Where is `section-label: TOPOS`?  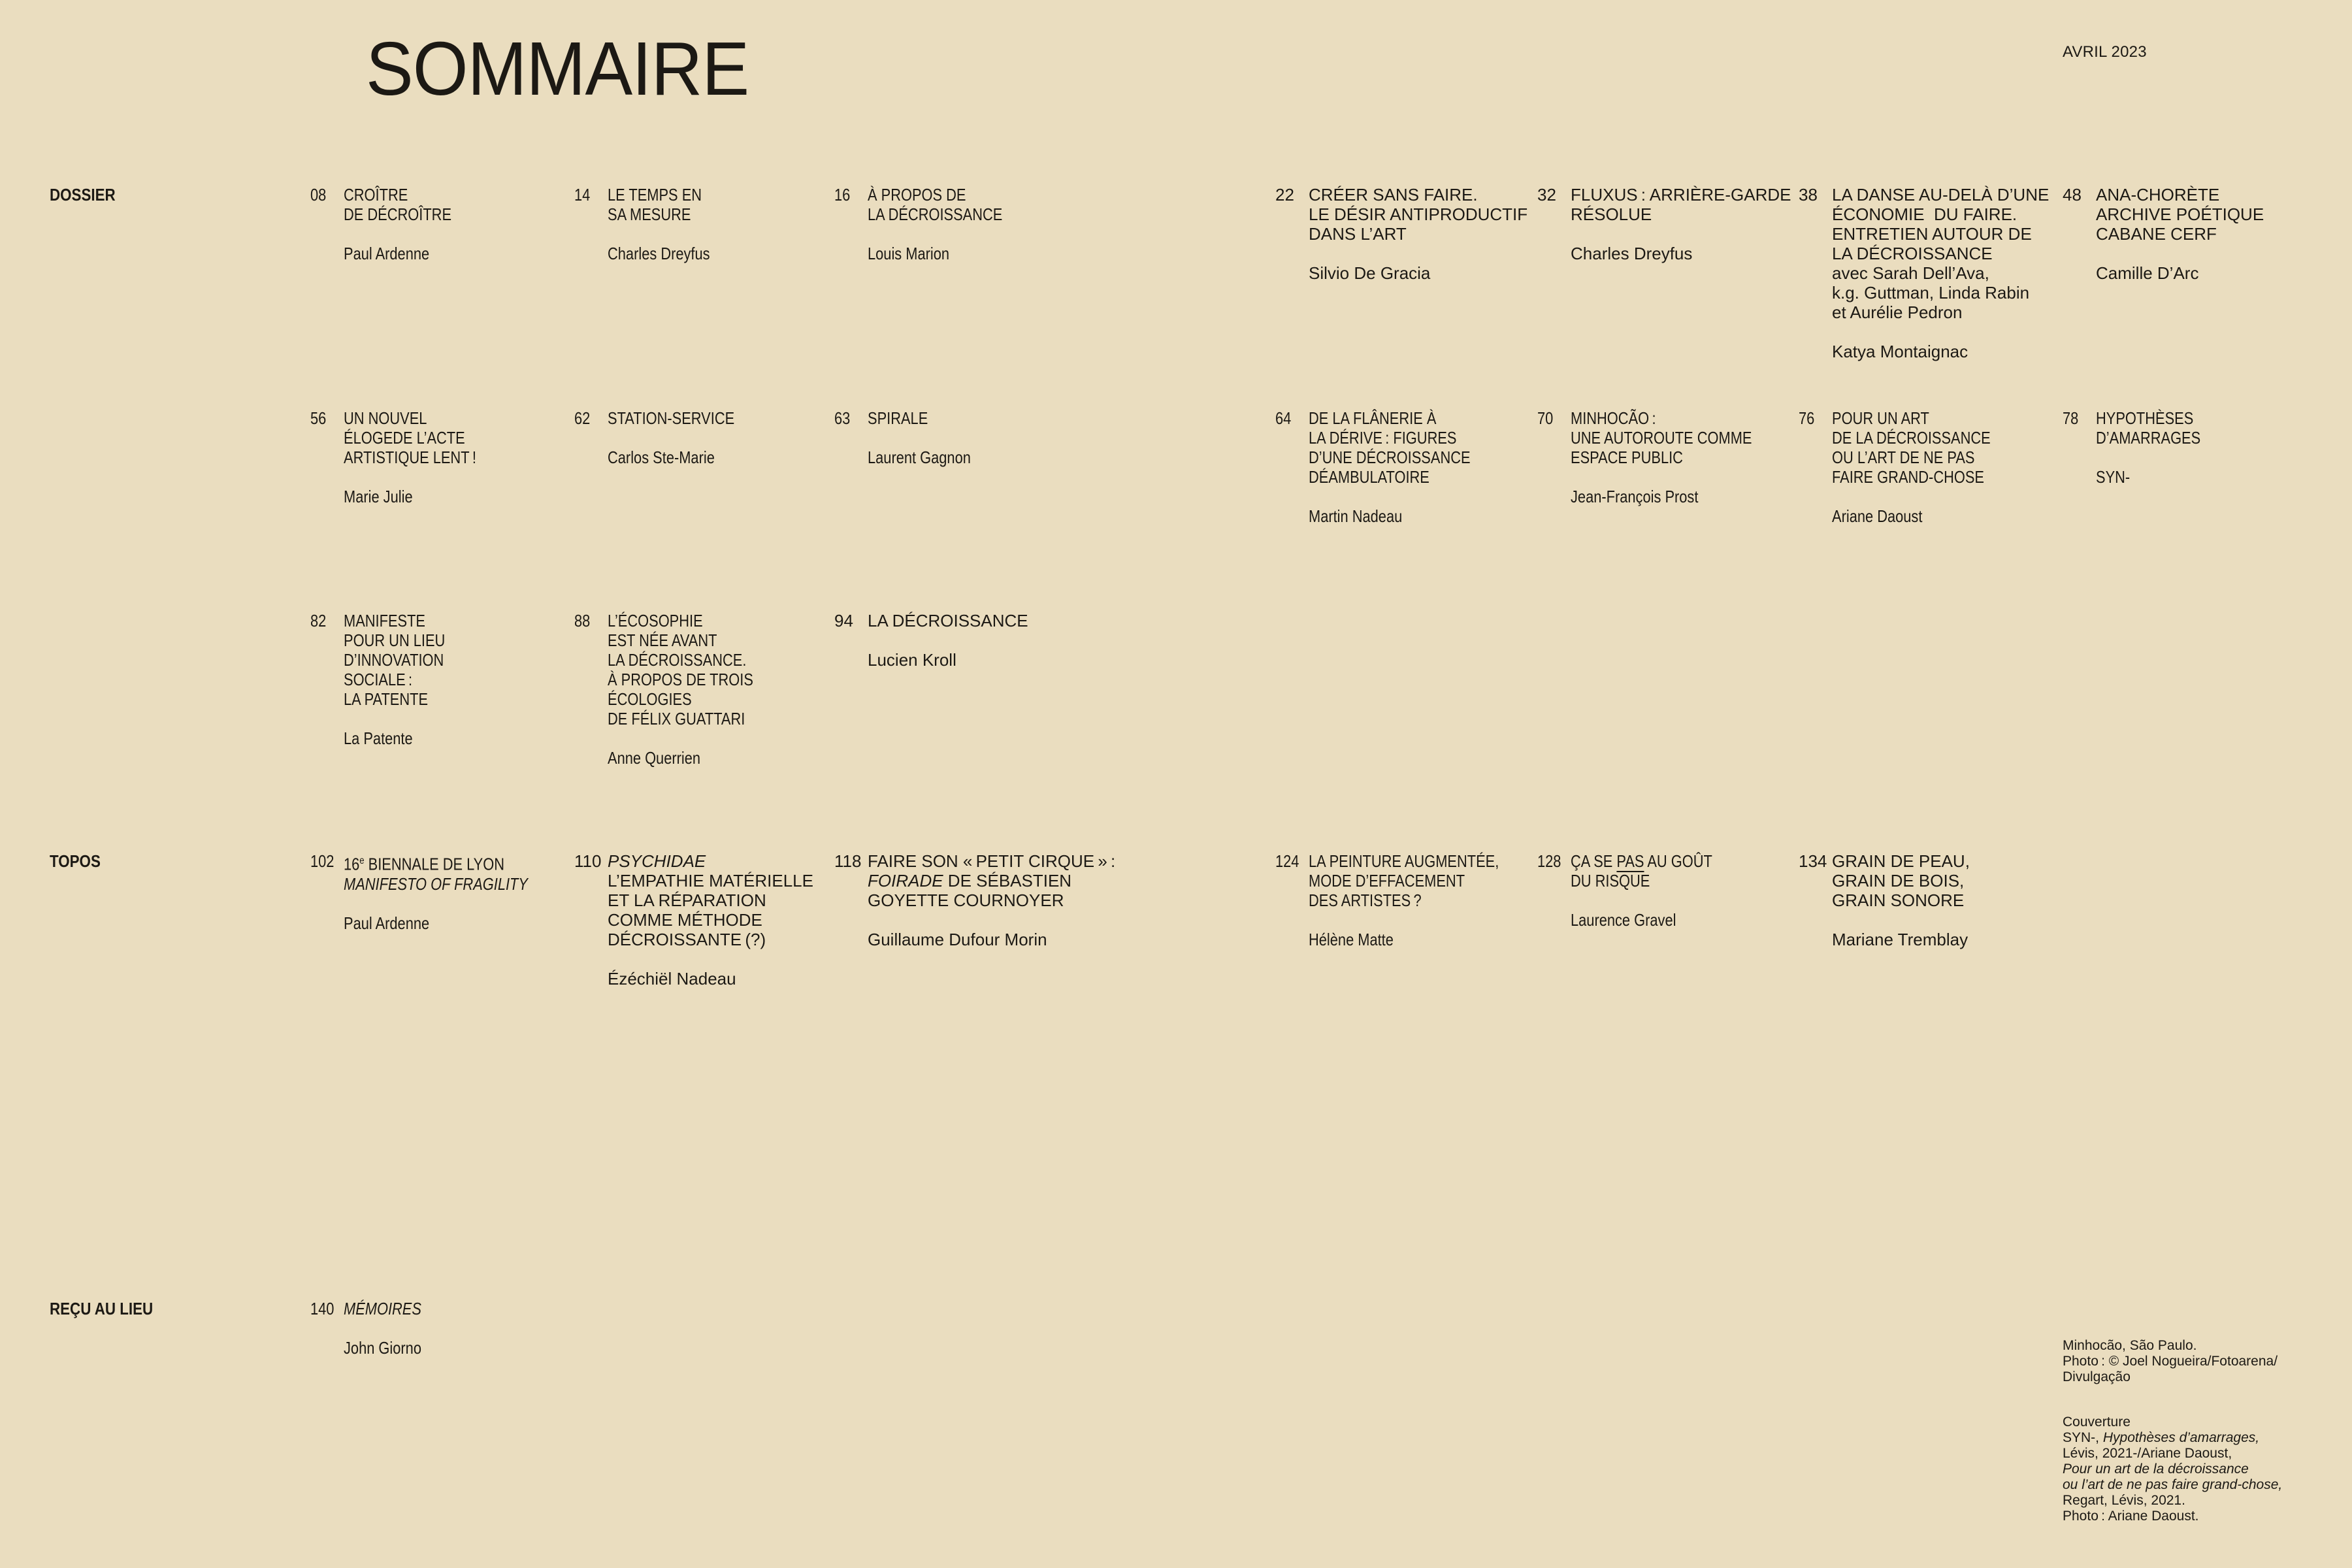
section-label: TOPOS is located at coordinates (75, 861).